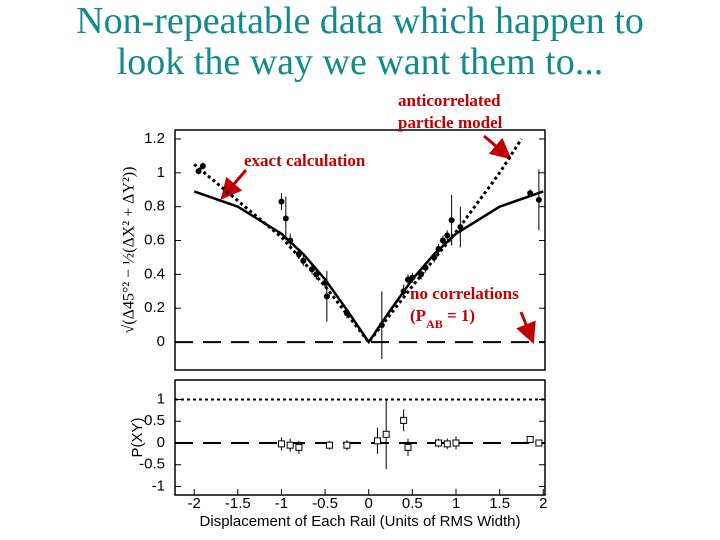 The image size is (720, 540). I want to click on y-tick-label: 0.5, so click(154, 420).